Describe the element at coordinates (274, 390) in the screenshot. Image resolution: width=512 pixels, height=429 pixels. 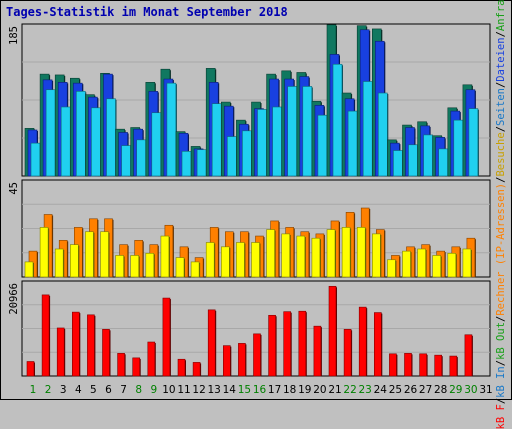
I see `x-tick-label-day-17: 17` at that location.